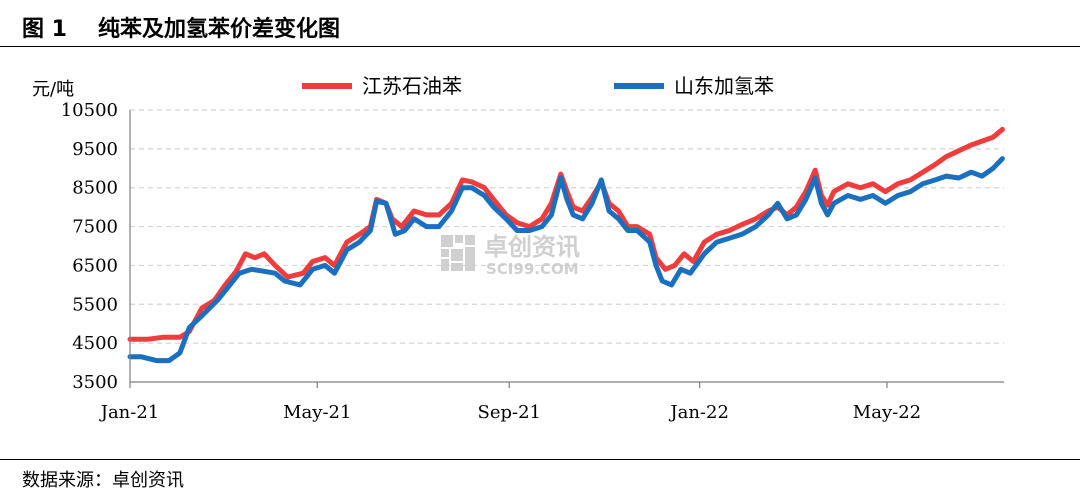 The image size is (1080, 494). I want to click on y-axis-unit: 元/吨, so click(53, 89).